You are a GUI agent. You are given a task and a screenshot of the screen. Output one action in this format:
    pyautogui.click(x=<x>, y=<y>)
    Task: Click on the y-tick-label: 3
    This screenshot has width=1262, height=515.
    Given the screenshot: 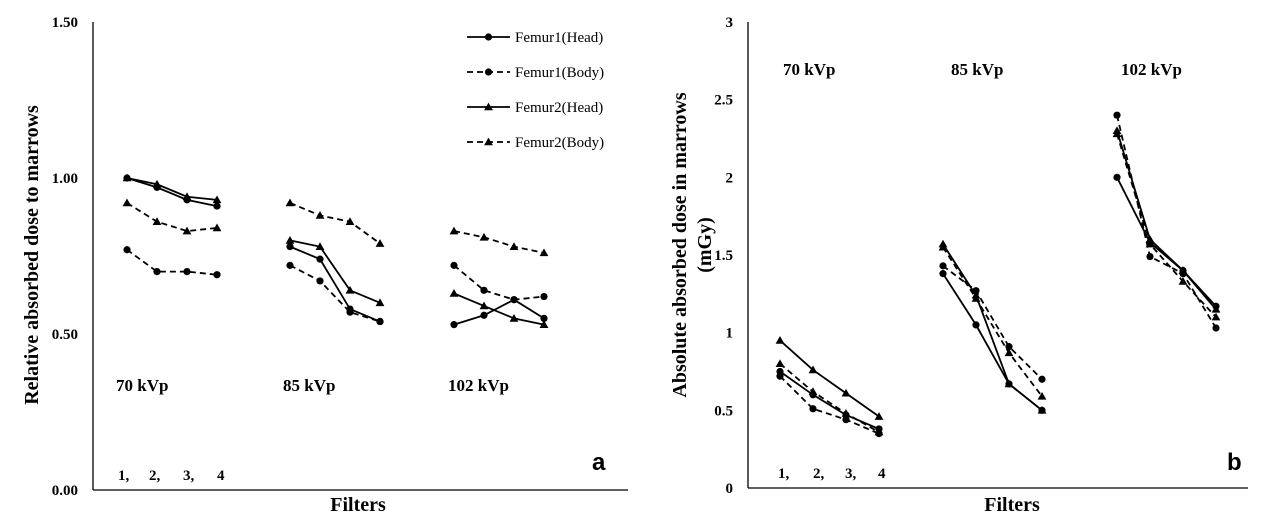 What is the action you would take?
    pyautogui.click(x=730, y=23)
    